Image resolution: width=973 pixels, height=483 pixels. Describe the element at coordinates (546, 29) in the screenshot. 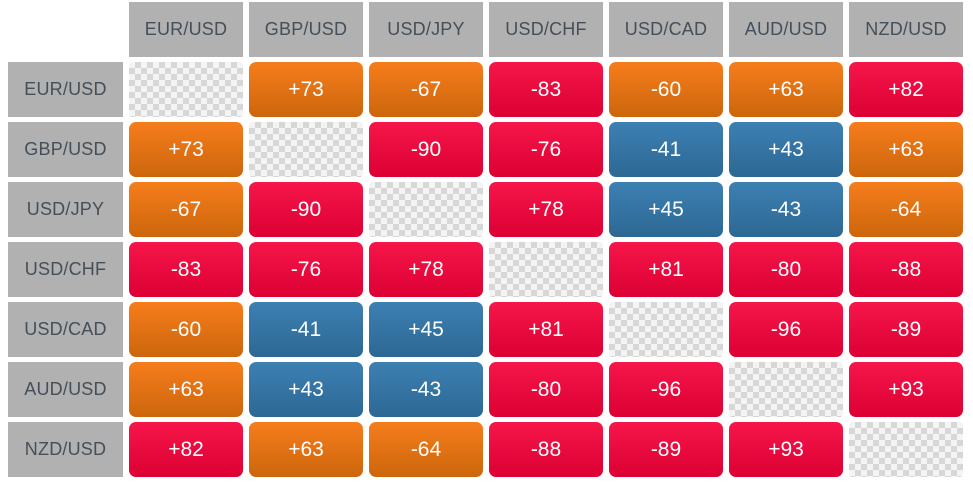

I see `column-header-usd-chf: USD/CHF` at that location.